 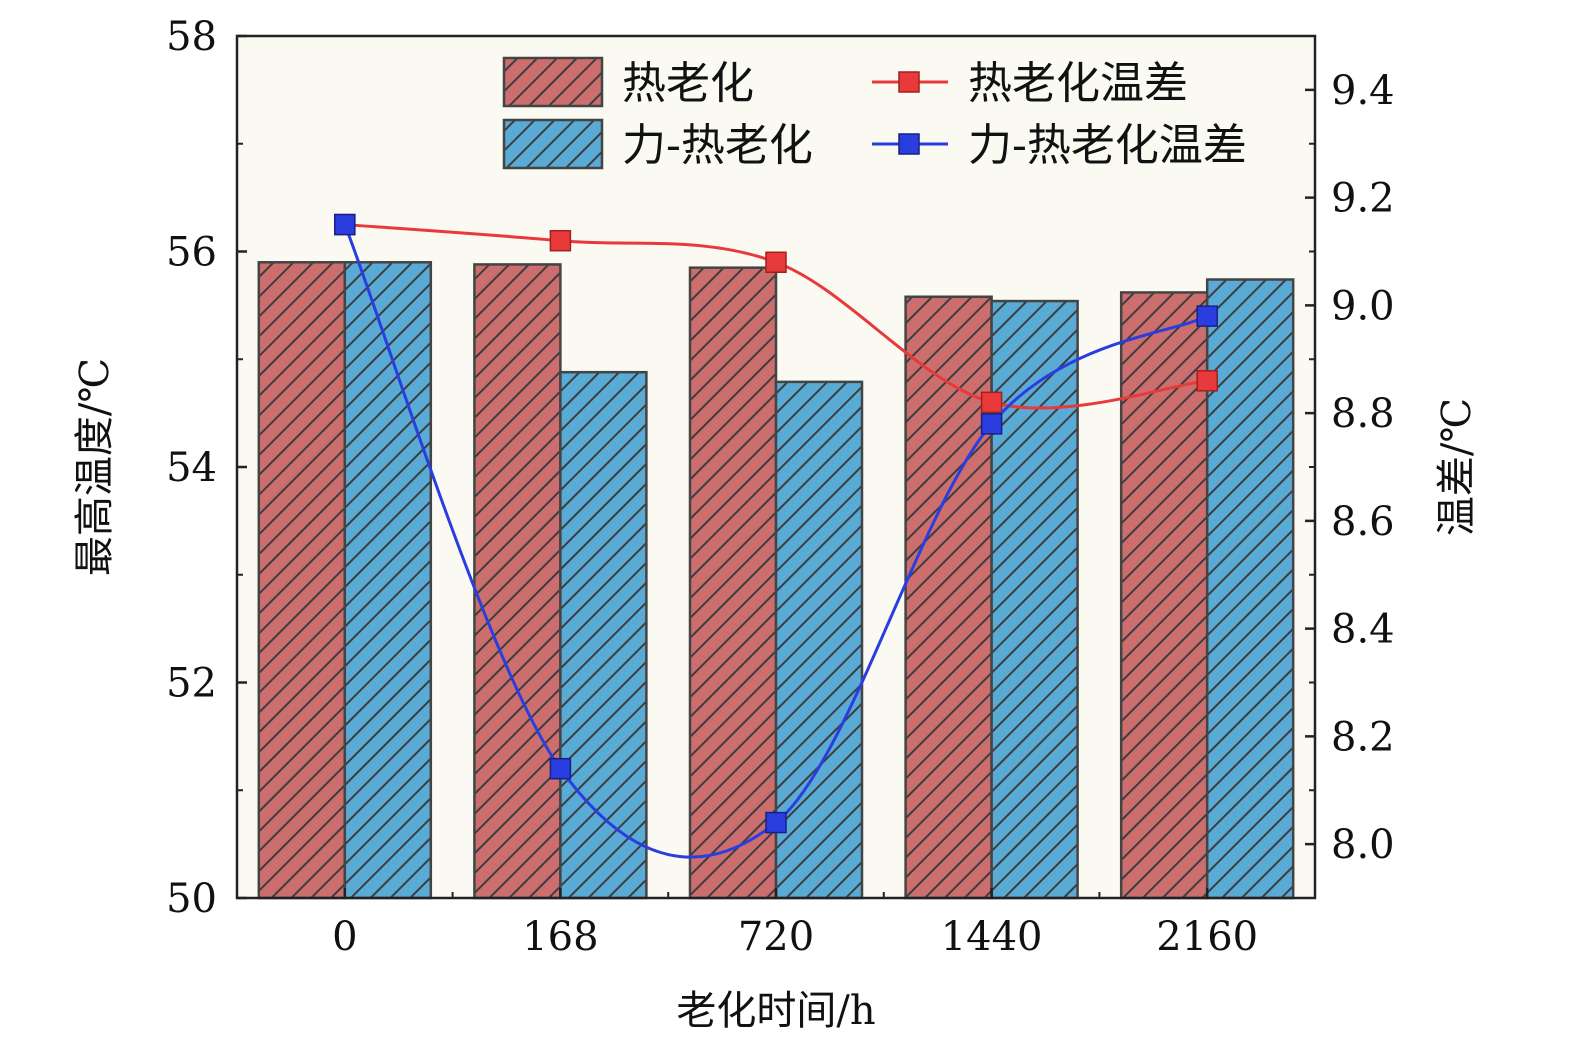 What do you see at coordinates (1107, 145) in the screenshot?
I see `legend-label-force-heat-aging-diff: 力-热老化温差` at bounding box center [1107, 145].